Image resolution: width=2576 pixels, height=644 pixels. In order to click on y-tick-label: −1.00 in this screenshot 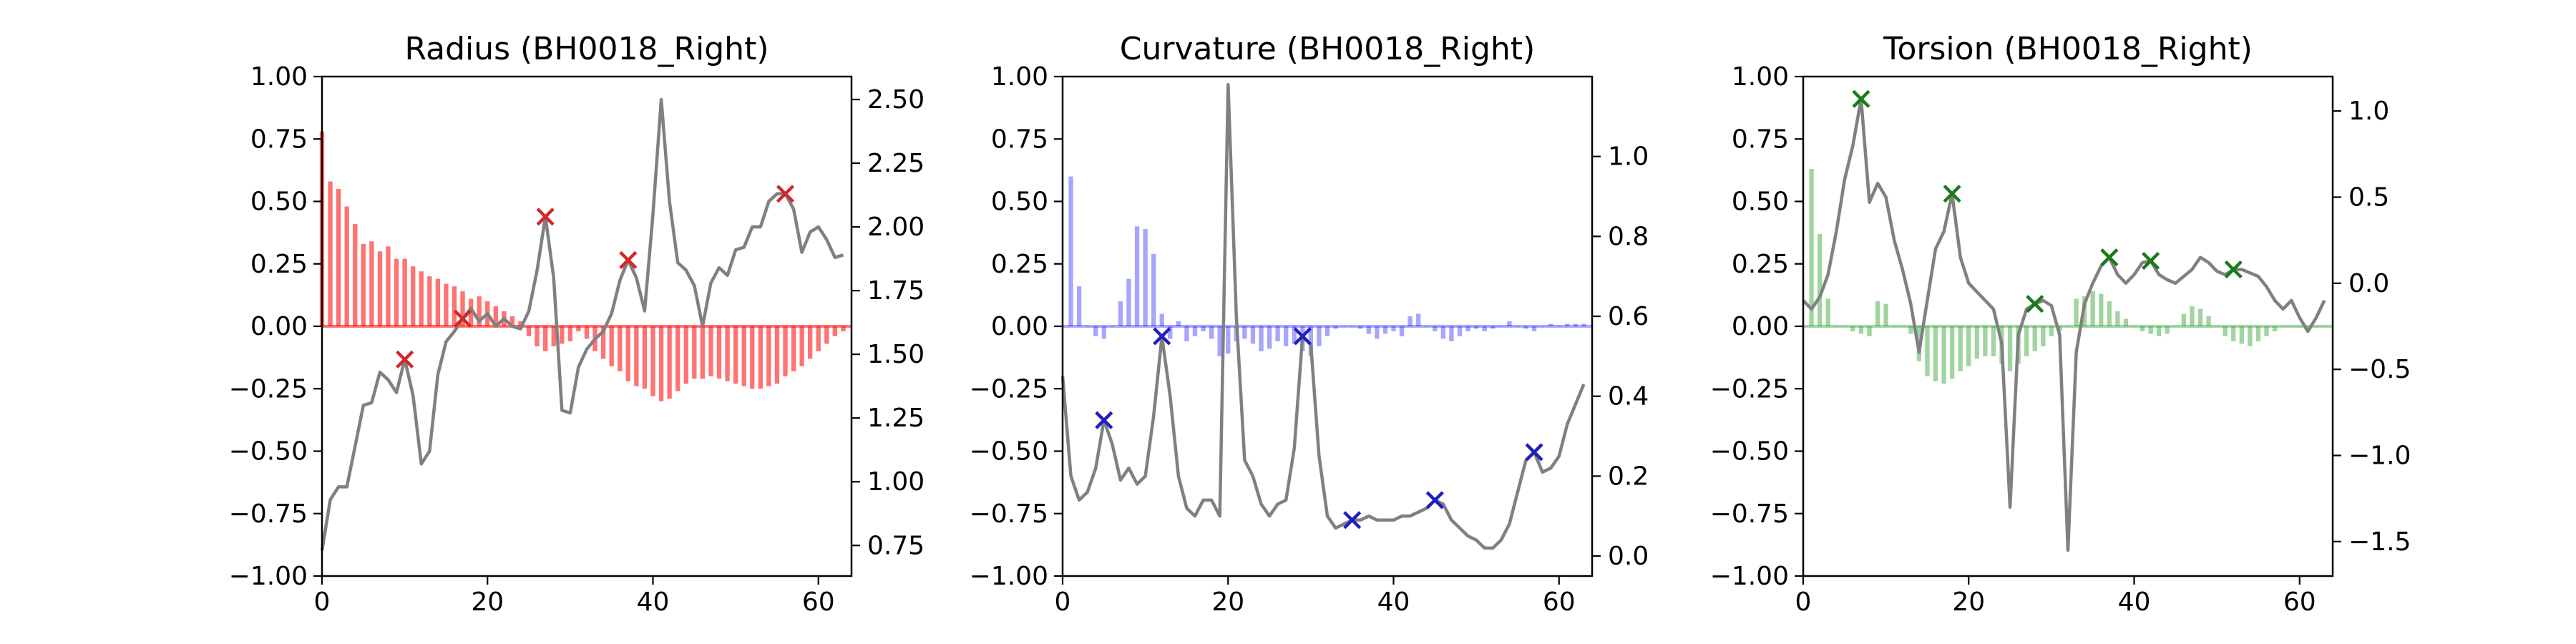, I will do `click(268, 576)`.